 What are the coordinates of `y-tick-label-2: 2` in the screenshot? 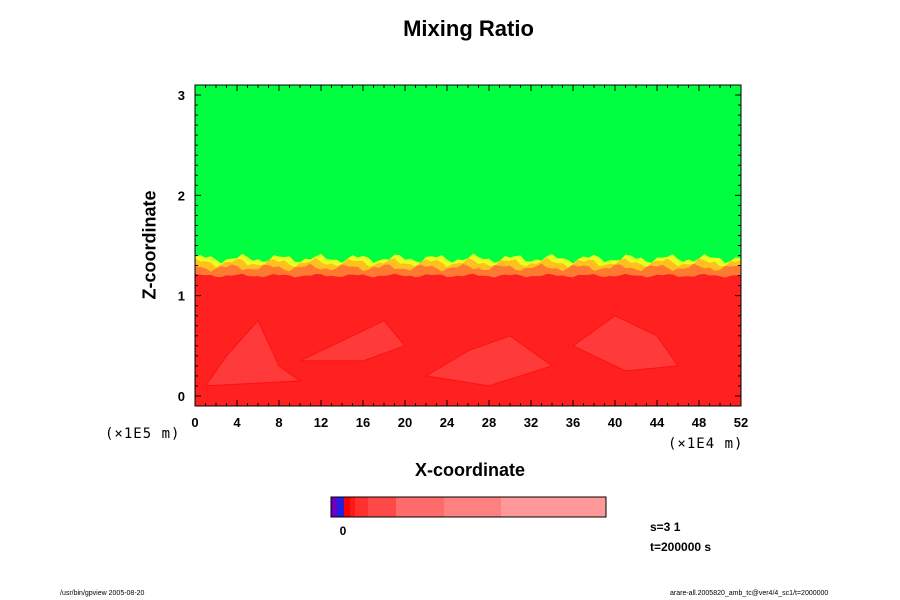 It's located at (181, 195).